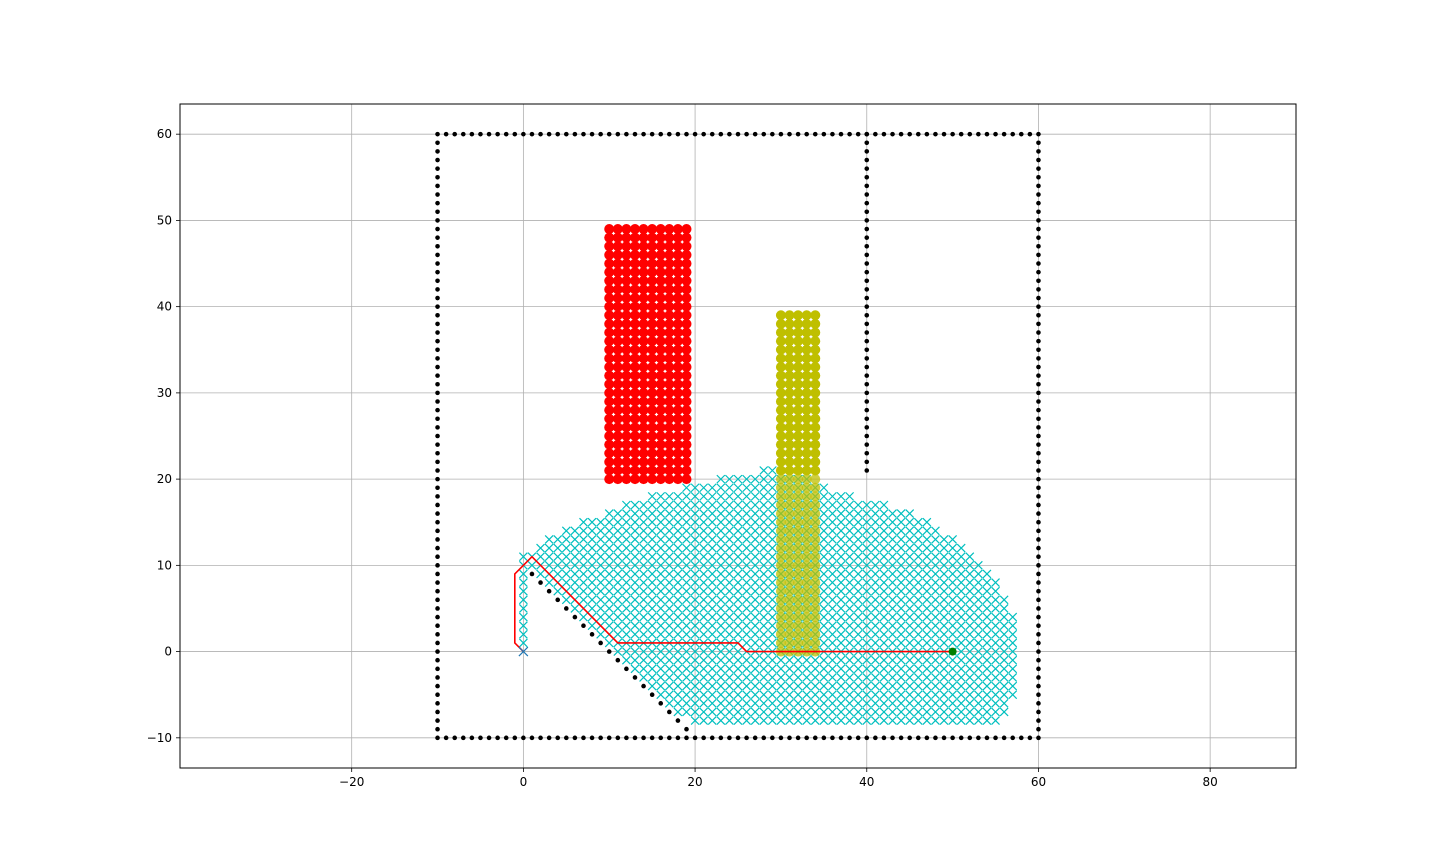  What do you see at coordinates (164, 220) in the screenshot?
I see `y-tick-label: 50` at bounding box center [164, 220].